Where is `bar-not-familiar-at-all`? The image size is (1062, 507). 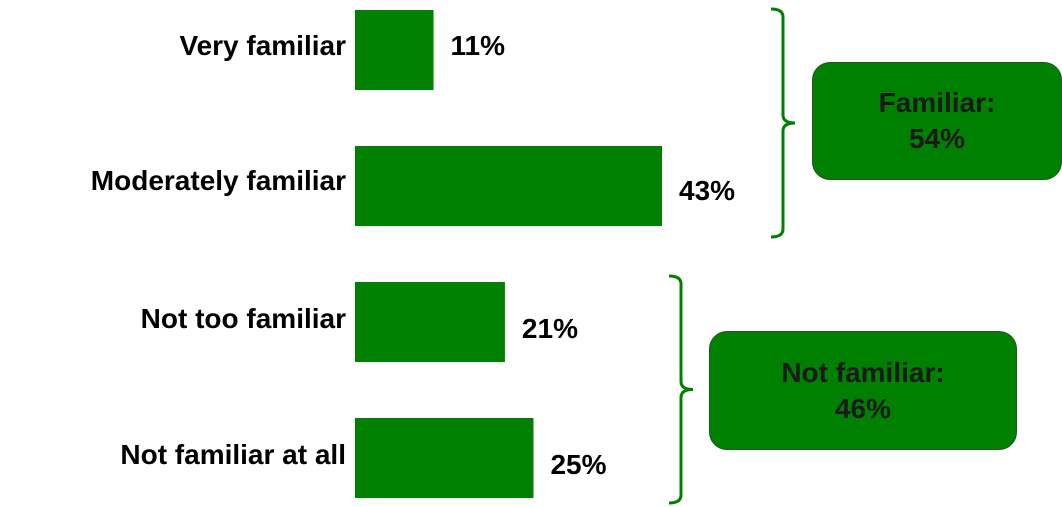
bar-not-familiar-at-all is located at coordinates (444, 458).